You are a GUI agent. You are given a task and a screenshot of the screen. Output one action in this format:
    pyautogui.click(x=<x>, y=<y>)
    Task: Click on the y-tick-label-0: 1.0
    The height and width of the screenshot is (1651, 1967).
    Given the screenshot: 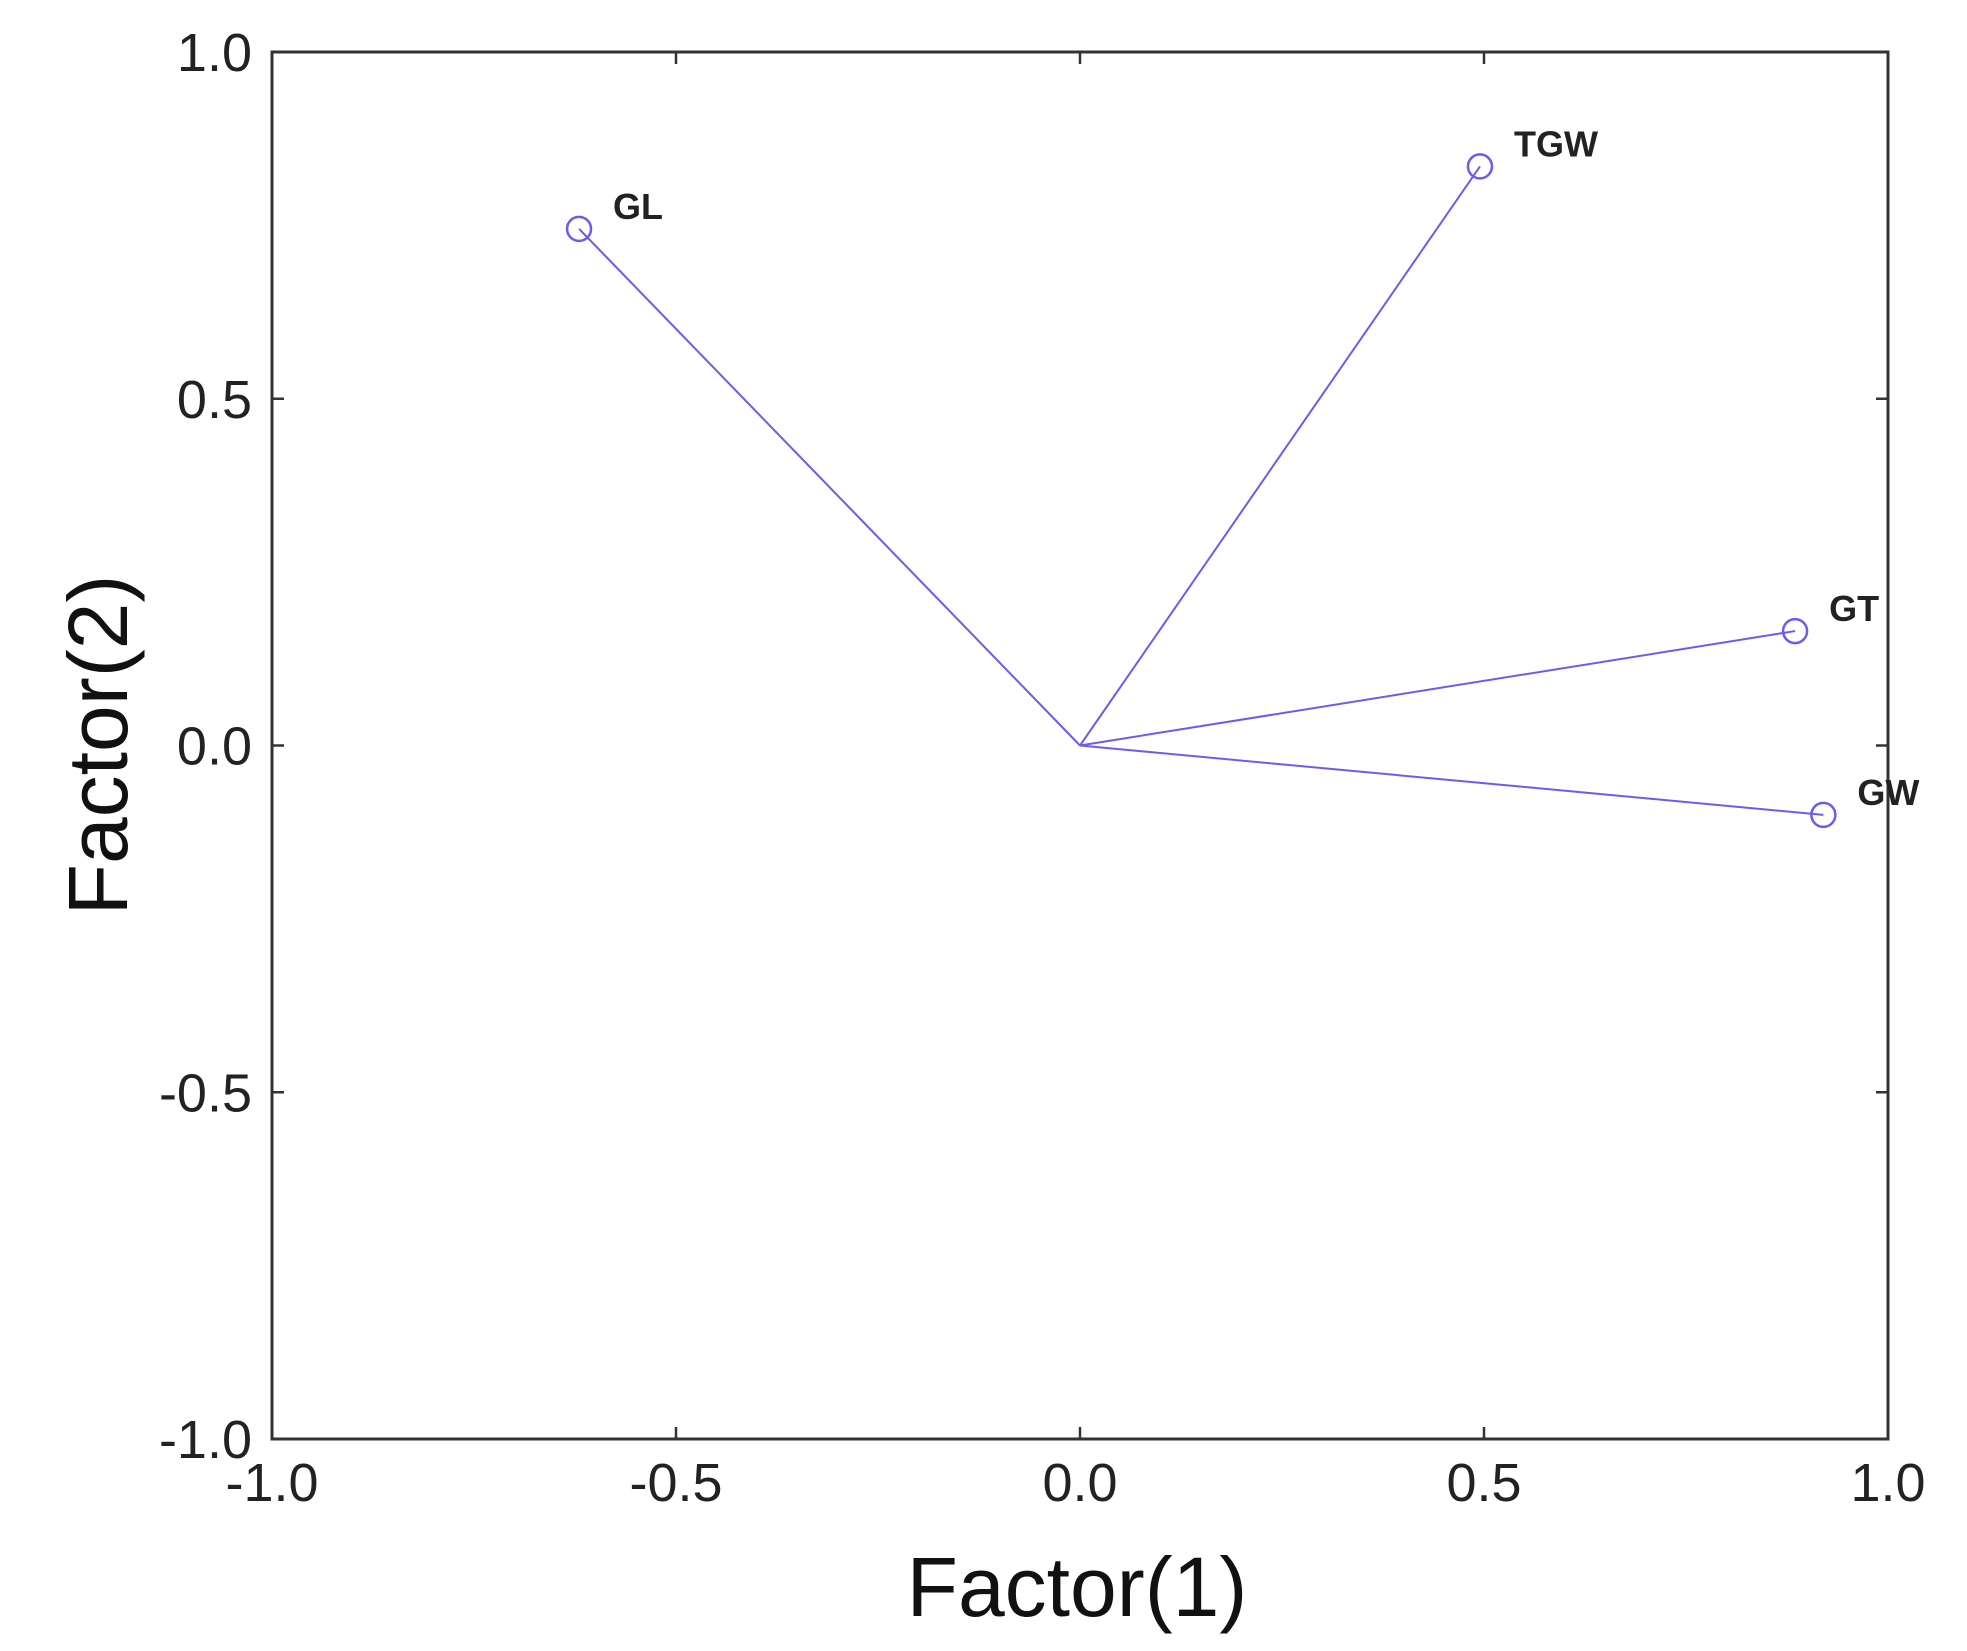 What is the action you would take?
    pyautogui.click(x=214, y=53)
    